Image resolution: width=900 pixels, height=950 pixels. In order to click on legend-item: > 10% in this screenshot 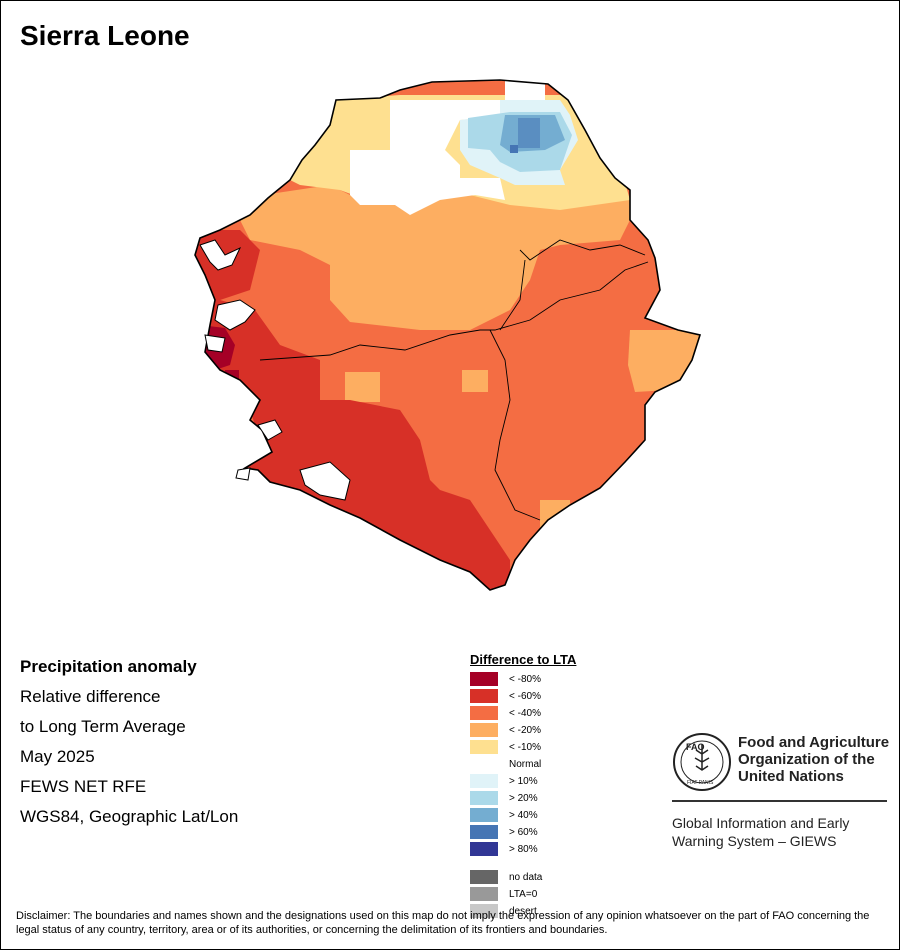, I will do `click(504, 781)`.